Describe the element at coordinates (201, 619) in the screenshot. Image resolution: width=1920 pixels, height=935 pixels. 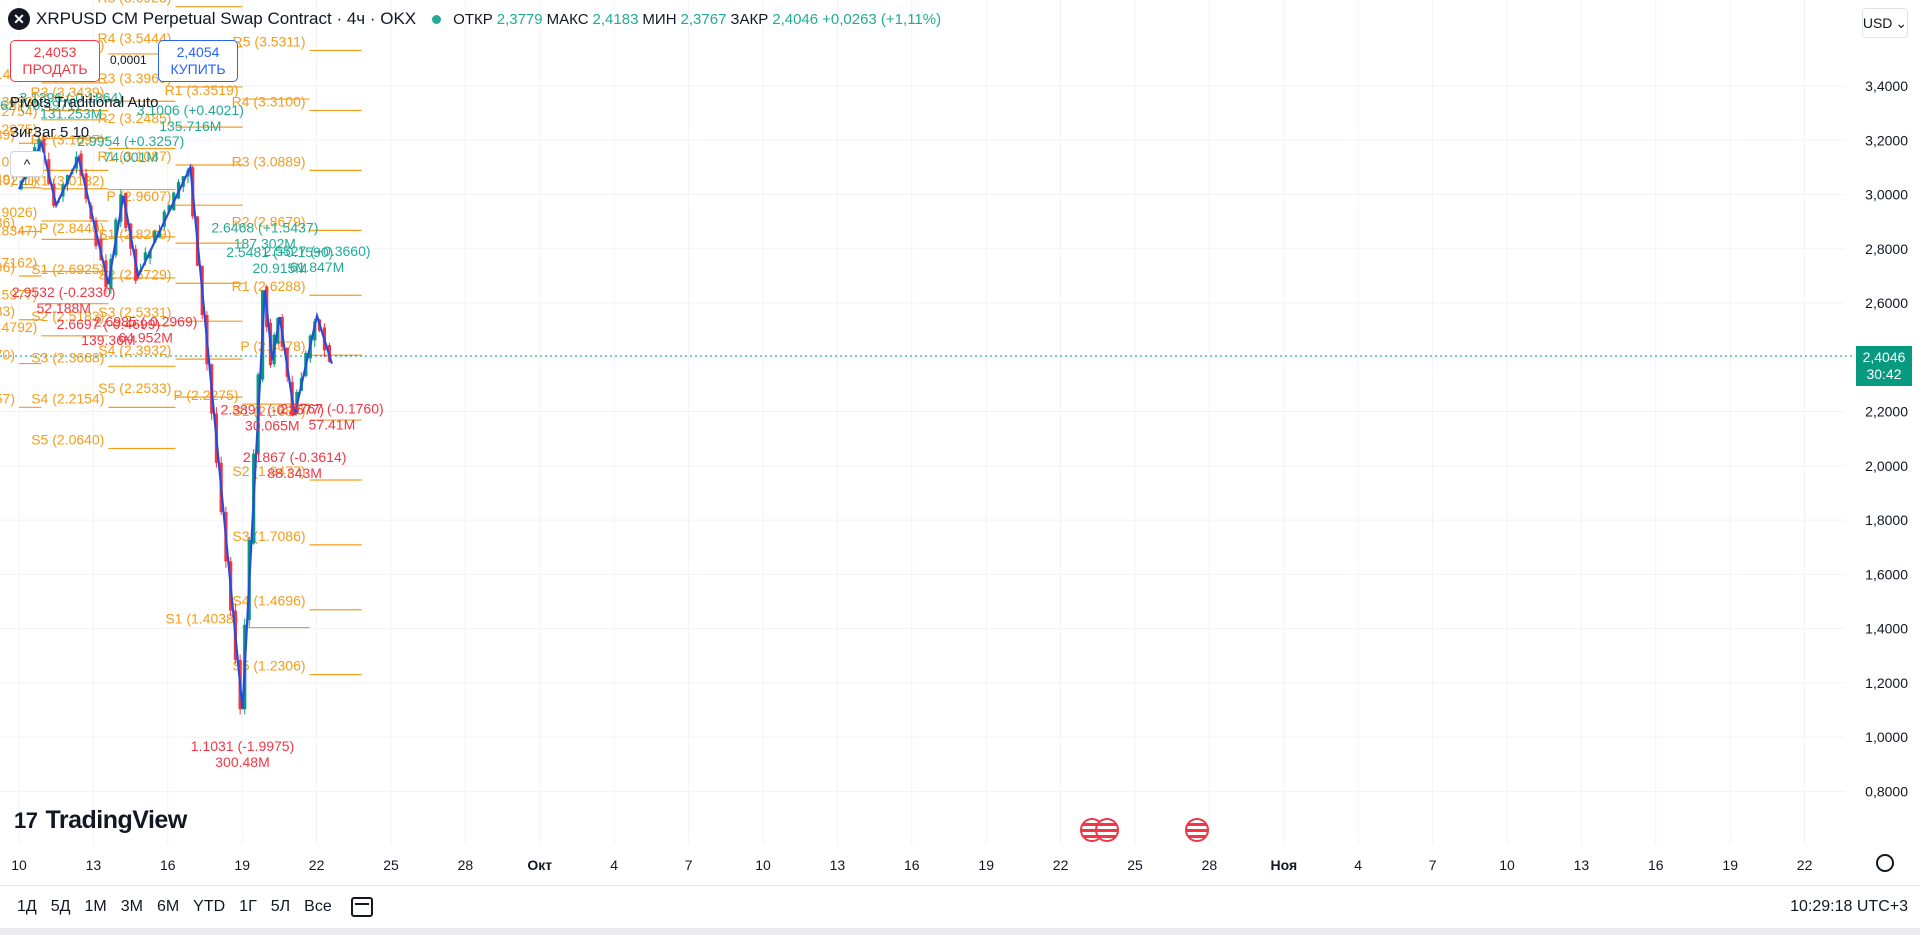
I see `pivot-level-label: S1 (1.4038)` at that location.